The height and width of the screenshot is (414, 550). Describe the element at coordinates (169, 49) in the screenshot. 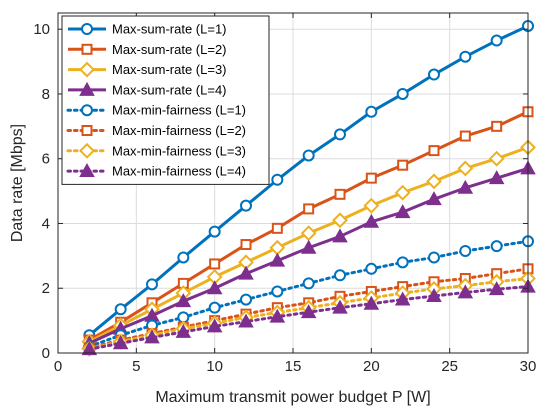

I see `legend-label: Max-sum-rate (L=2)` at that location.